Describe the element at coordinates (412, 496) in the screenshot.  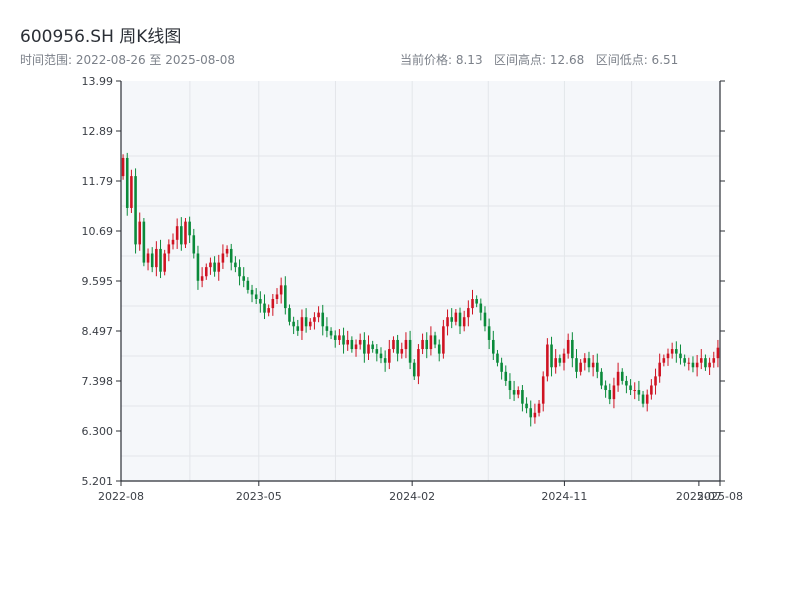
I see `x-tick-label: 2024-02` at that location.